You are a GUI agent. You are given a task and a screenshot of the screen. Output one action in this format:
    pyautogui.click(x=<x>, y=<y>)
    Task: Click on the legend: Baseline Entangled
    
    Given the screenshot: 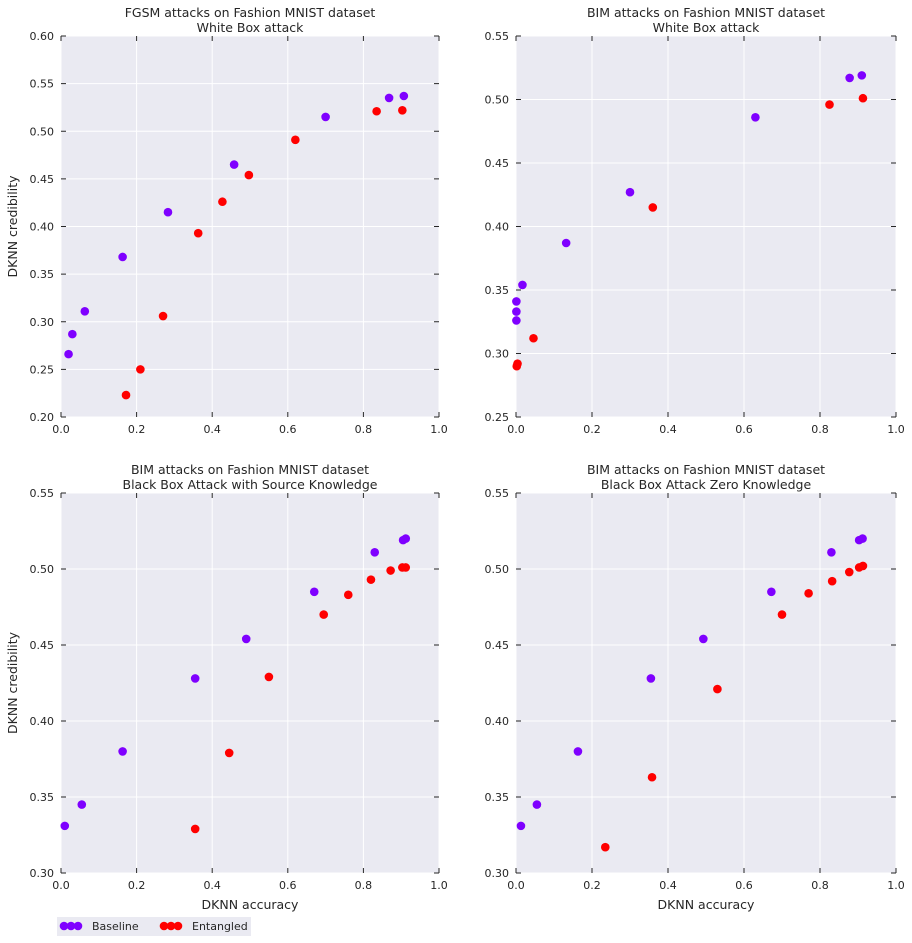 What is the action you would take?
    pyautogui.click(x=154, y=926)
    